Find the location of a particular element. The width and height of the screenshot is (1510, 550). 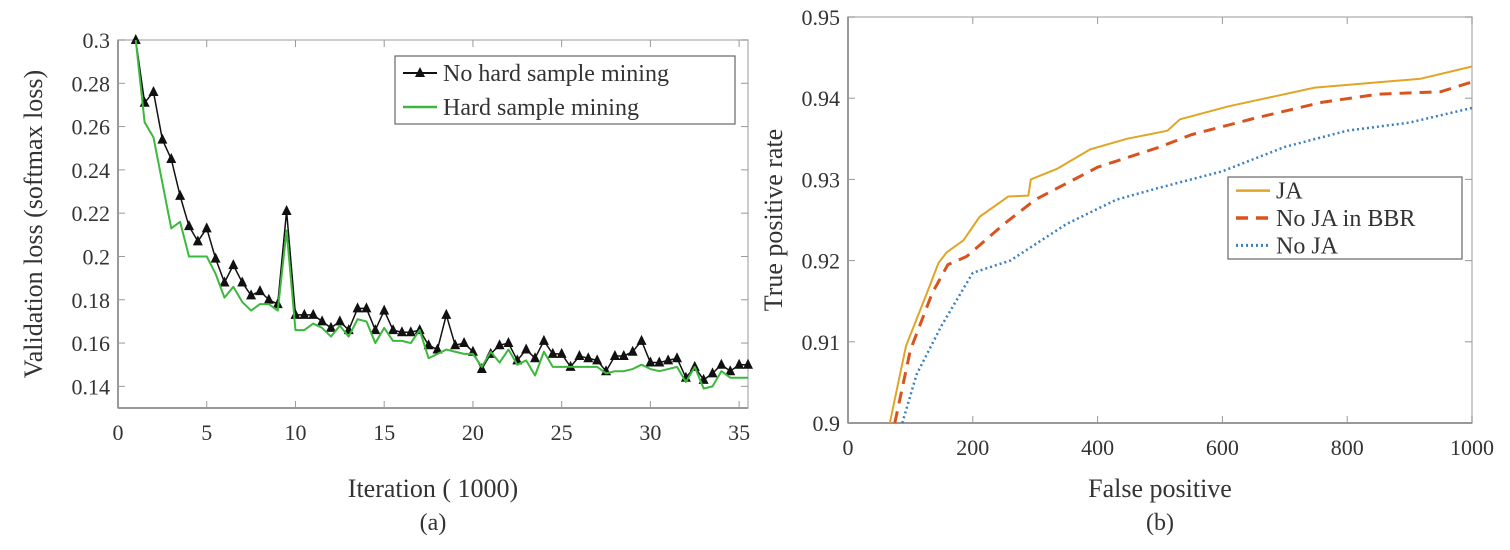

y-axis-label: True positive rate is located at coordinates (773, 220).